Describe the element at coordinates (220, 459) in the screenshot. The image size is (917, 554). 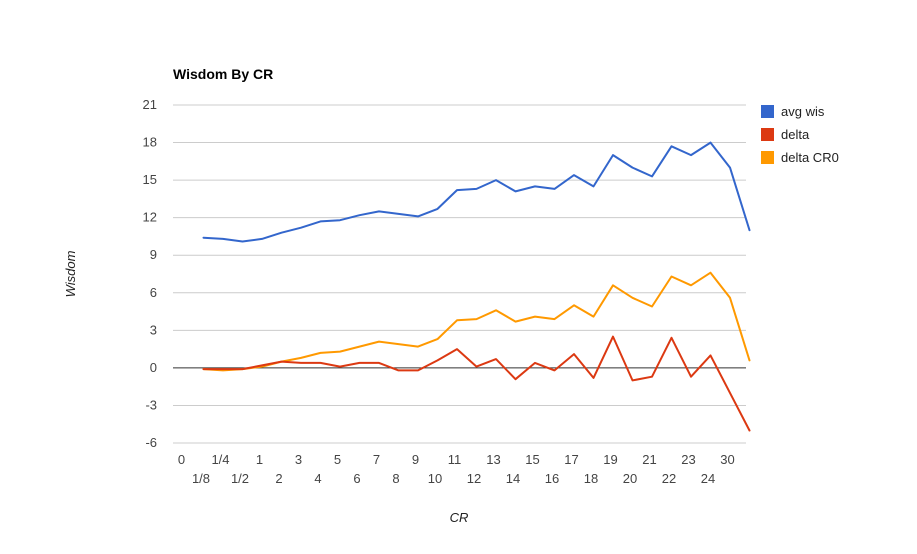
I see `x-tick-label: 1/4` at that location.